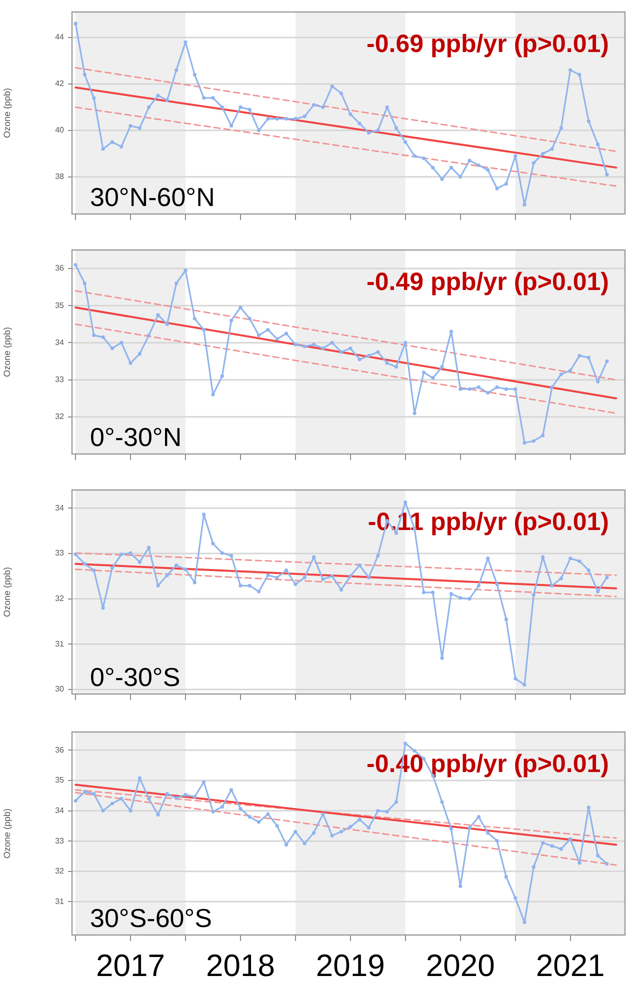 The width and height of the screenshot is (634, 993). Describe the element at coordinates (60, 130) in the screenshot. I see `y-tick-label: 40` at that location.